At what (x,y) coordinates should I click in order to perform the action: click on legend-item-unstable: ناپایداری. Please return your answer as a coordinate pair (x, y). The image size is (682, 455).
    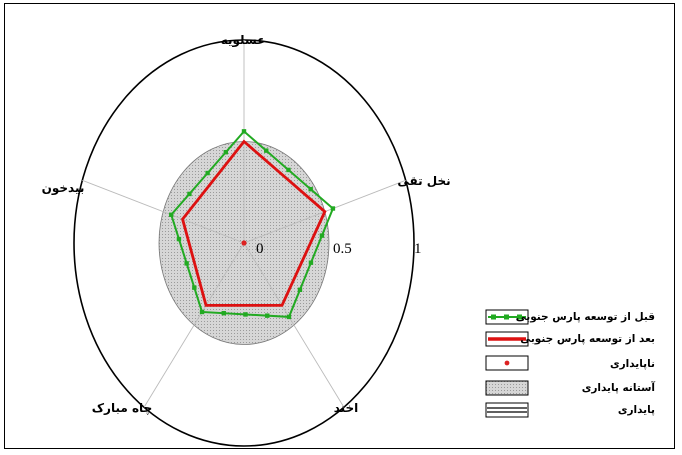
    Looking at the image, I should click on (570, 363).